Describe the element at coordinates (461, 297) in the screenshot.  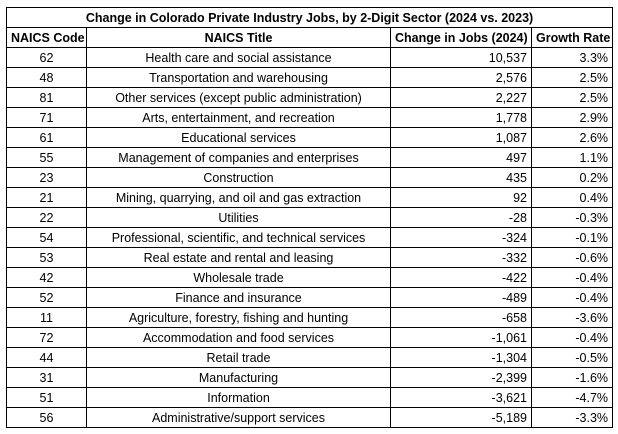
I see `change-in-jobs-cell: -489` at that location.